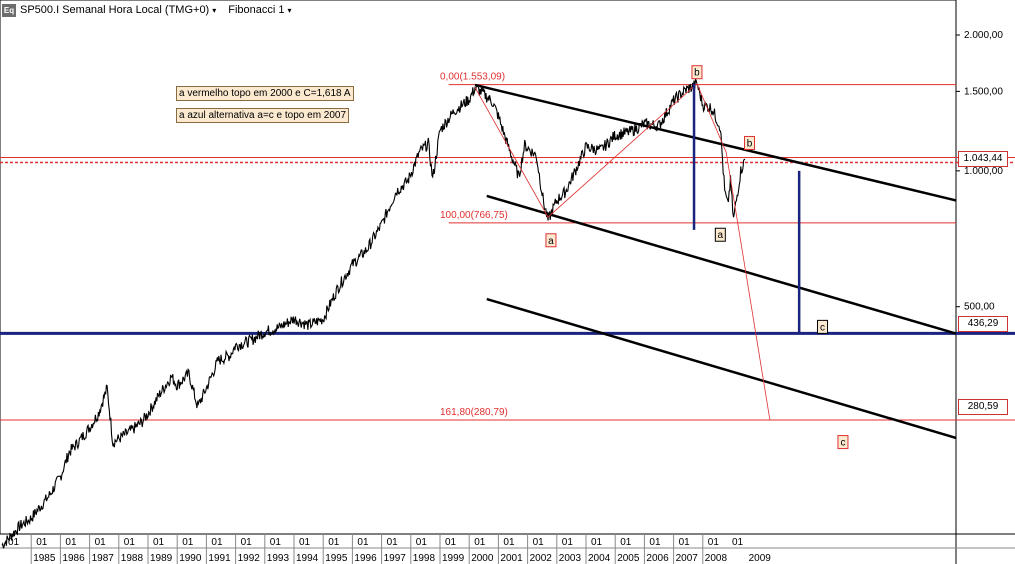  What do you see at coordinates (979, 307) in the screenshot?
I see `y-tick-label: 500,00` at bounding box center [979, 307].